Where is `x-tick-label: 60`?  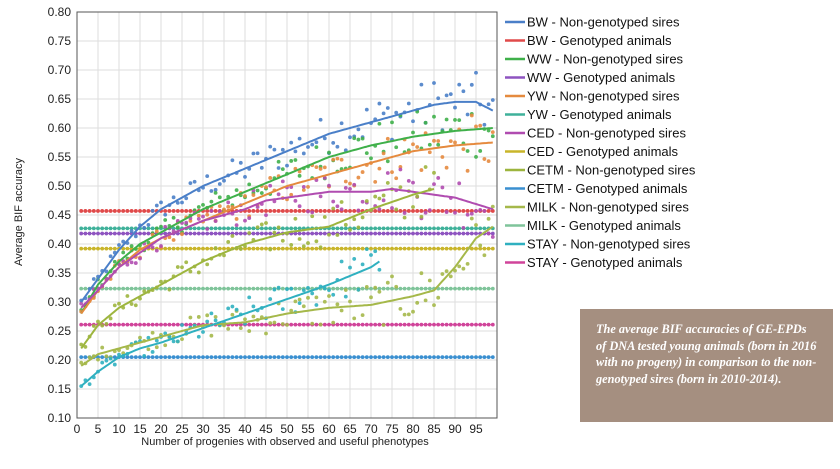
x-tick-label: 60 is located at coordinates (329, 429).